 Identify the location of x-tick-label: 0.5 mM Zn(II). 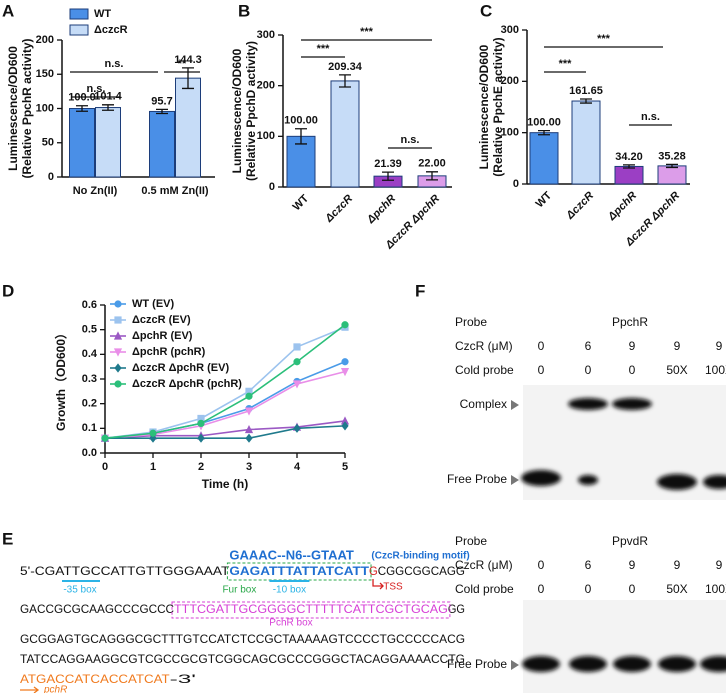
(175, 191).